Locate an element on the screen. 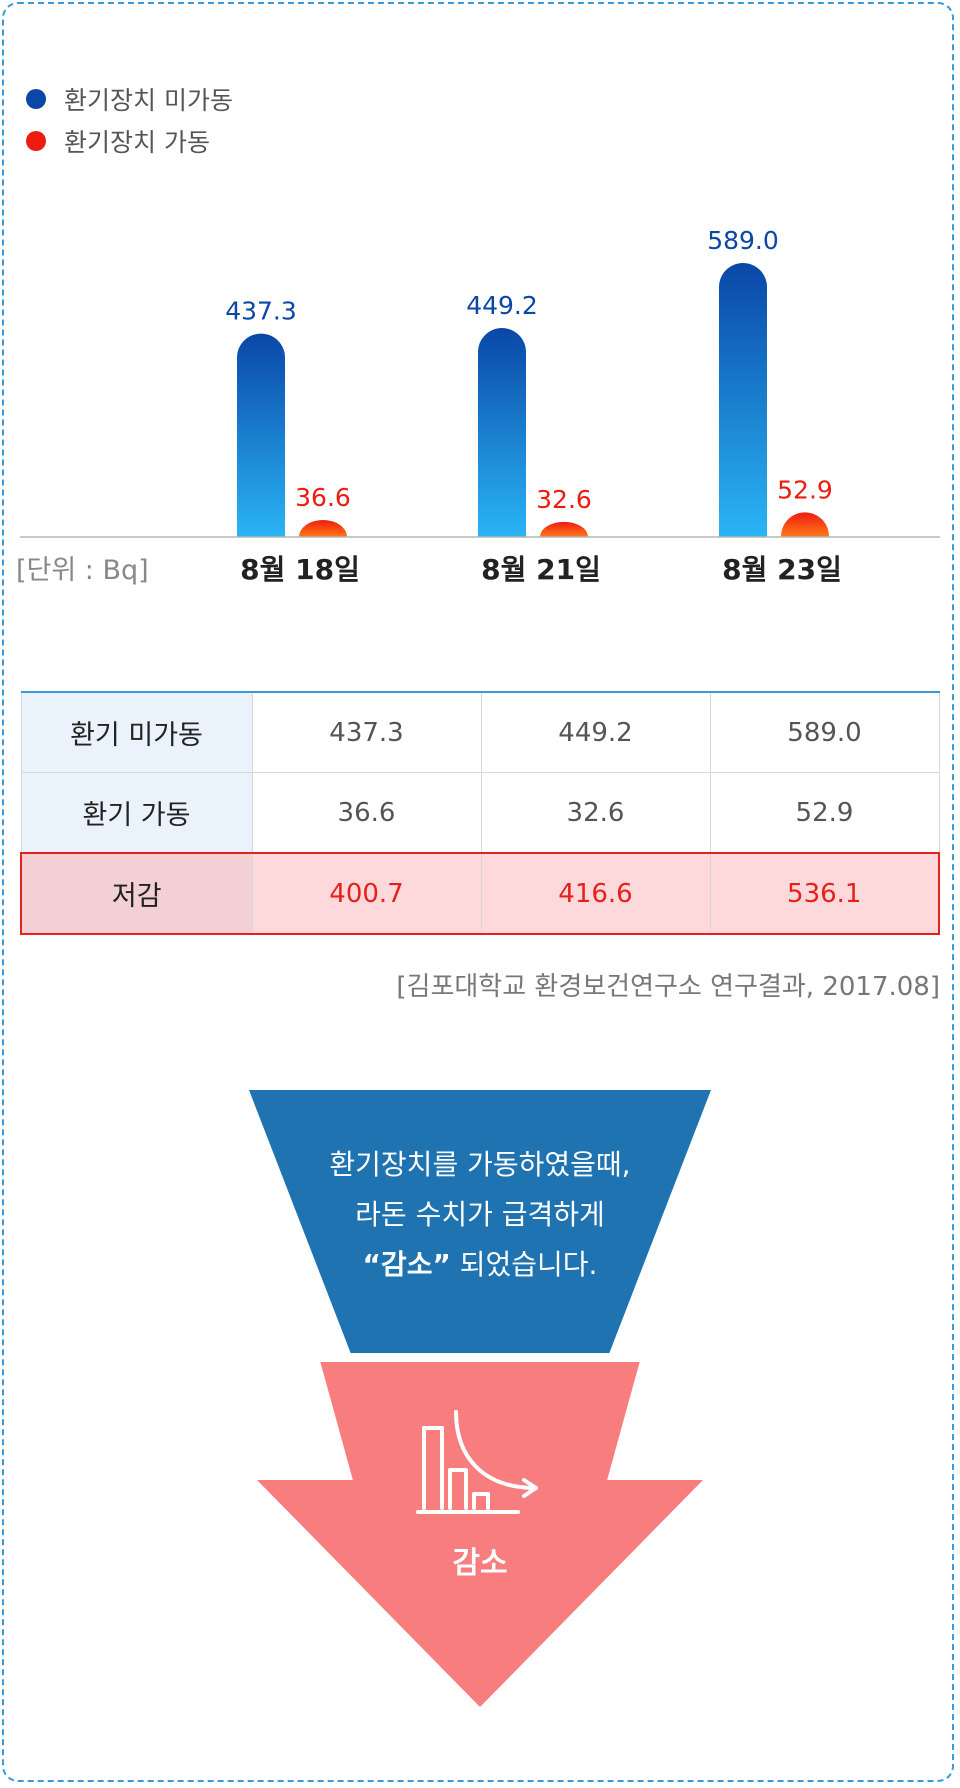 The width and height of the screenshot is (960, 1788). data-label: 437.3 is located at coordinates (261, 311).